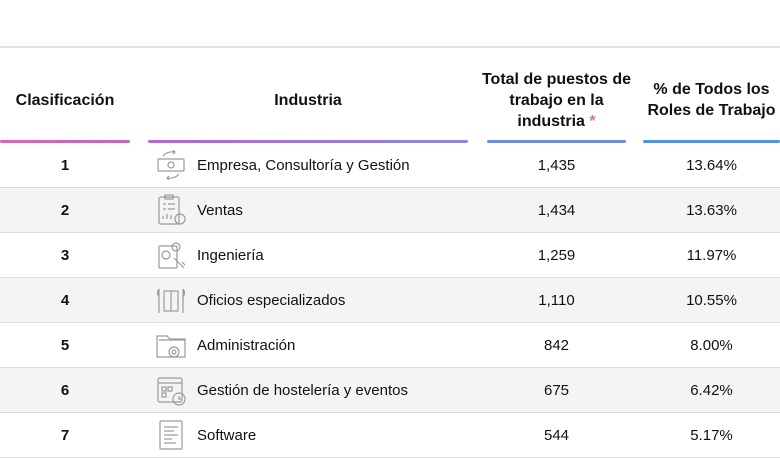 The image size is (780, 458). Describe the element at coordinates (172, 209) in the screenshot. I see `sales-report-icon` at that location.